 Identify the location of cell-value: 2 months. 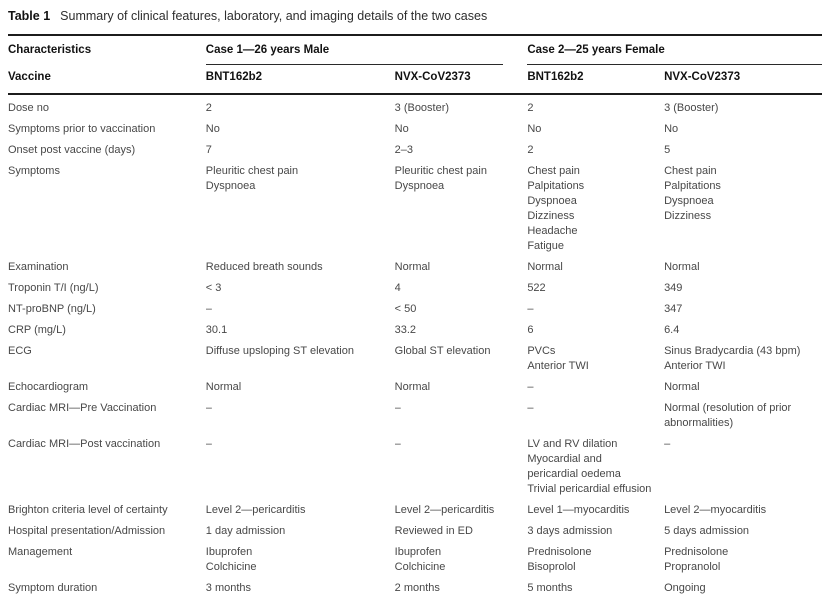
(417, 588).